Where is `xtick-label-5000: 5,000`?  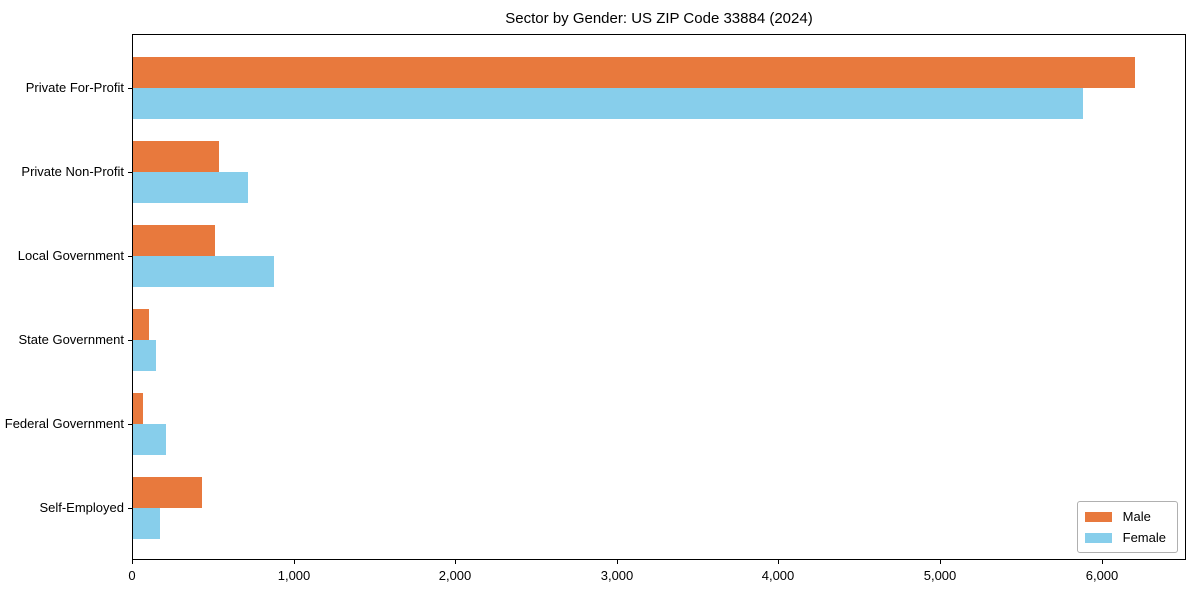 xtick-label-5000: 5,000 is located at coordinates (940, 575).